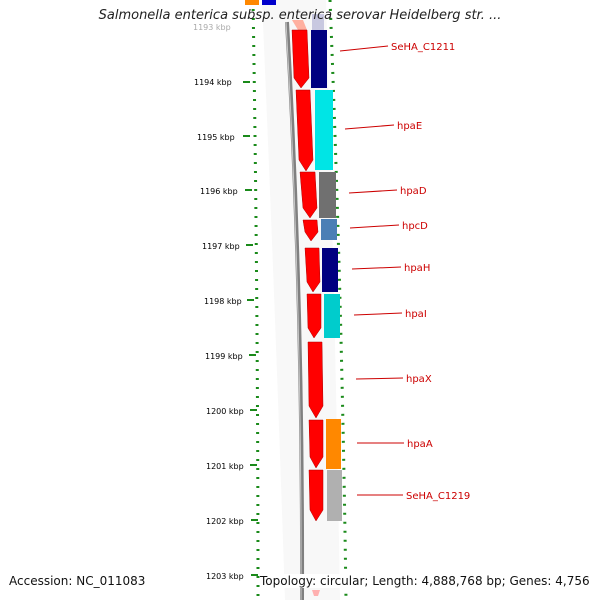 The height and width of the screenshot is (600, 600). Describe the element at coordinates (252, 2) in the screenshot. I see `partial-feature-orange` at that location.